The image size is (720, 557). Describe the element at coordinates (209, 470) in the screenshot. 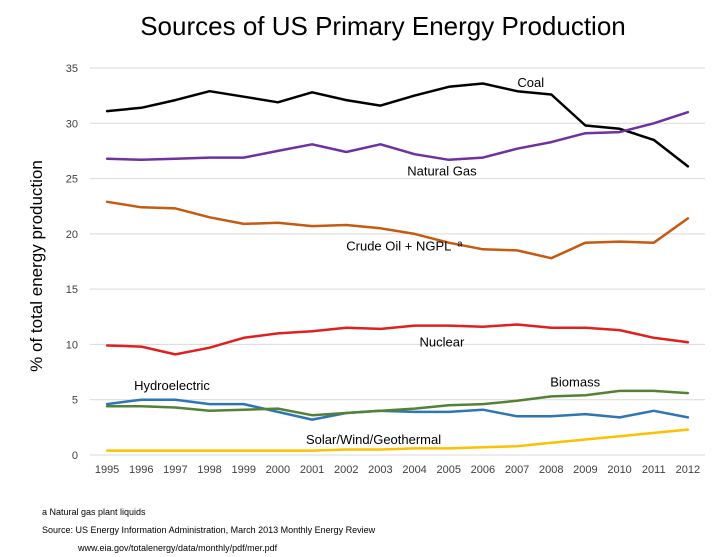

I see `x-tick-label: 1998` at that location.